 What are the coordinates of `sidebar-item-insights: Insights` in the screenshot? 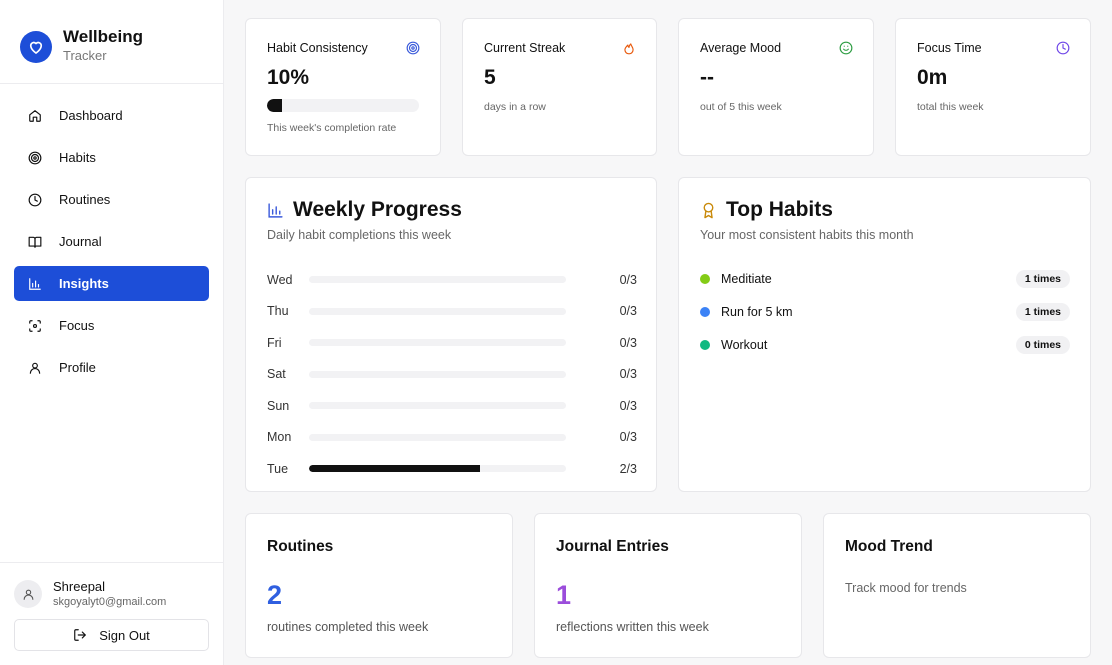 It's located at (111, 283).